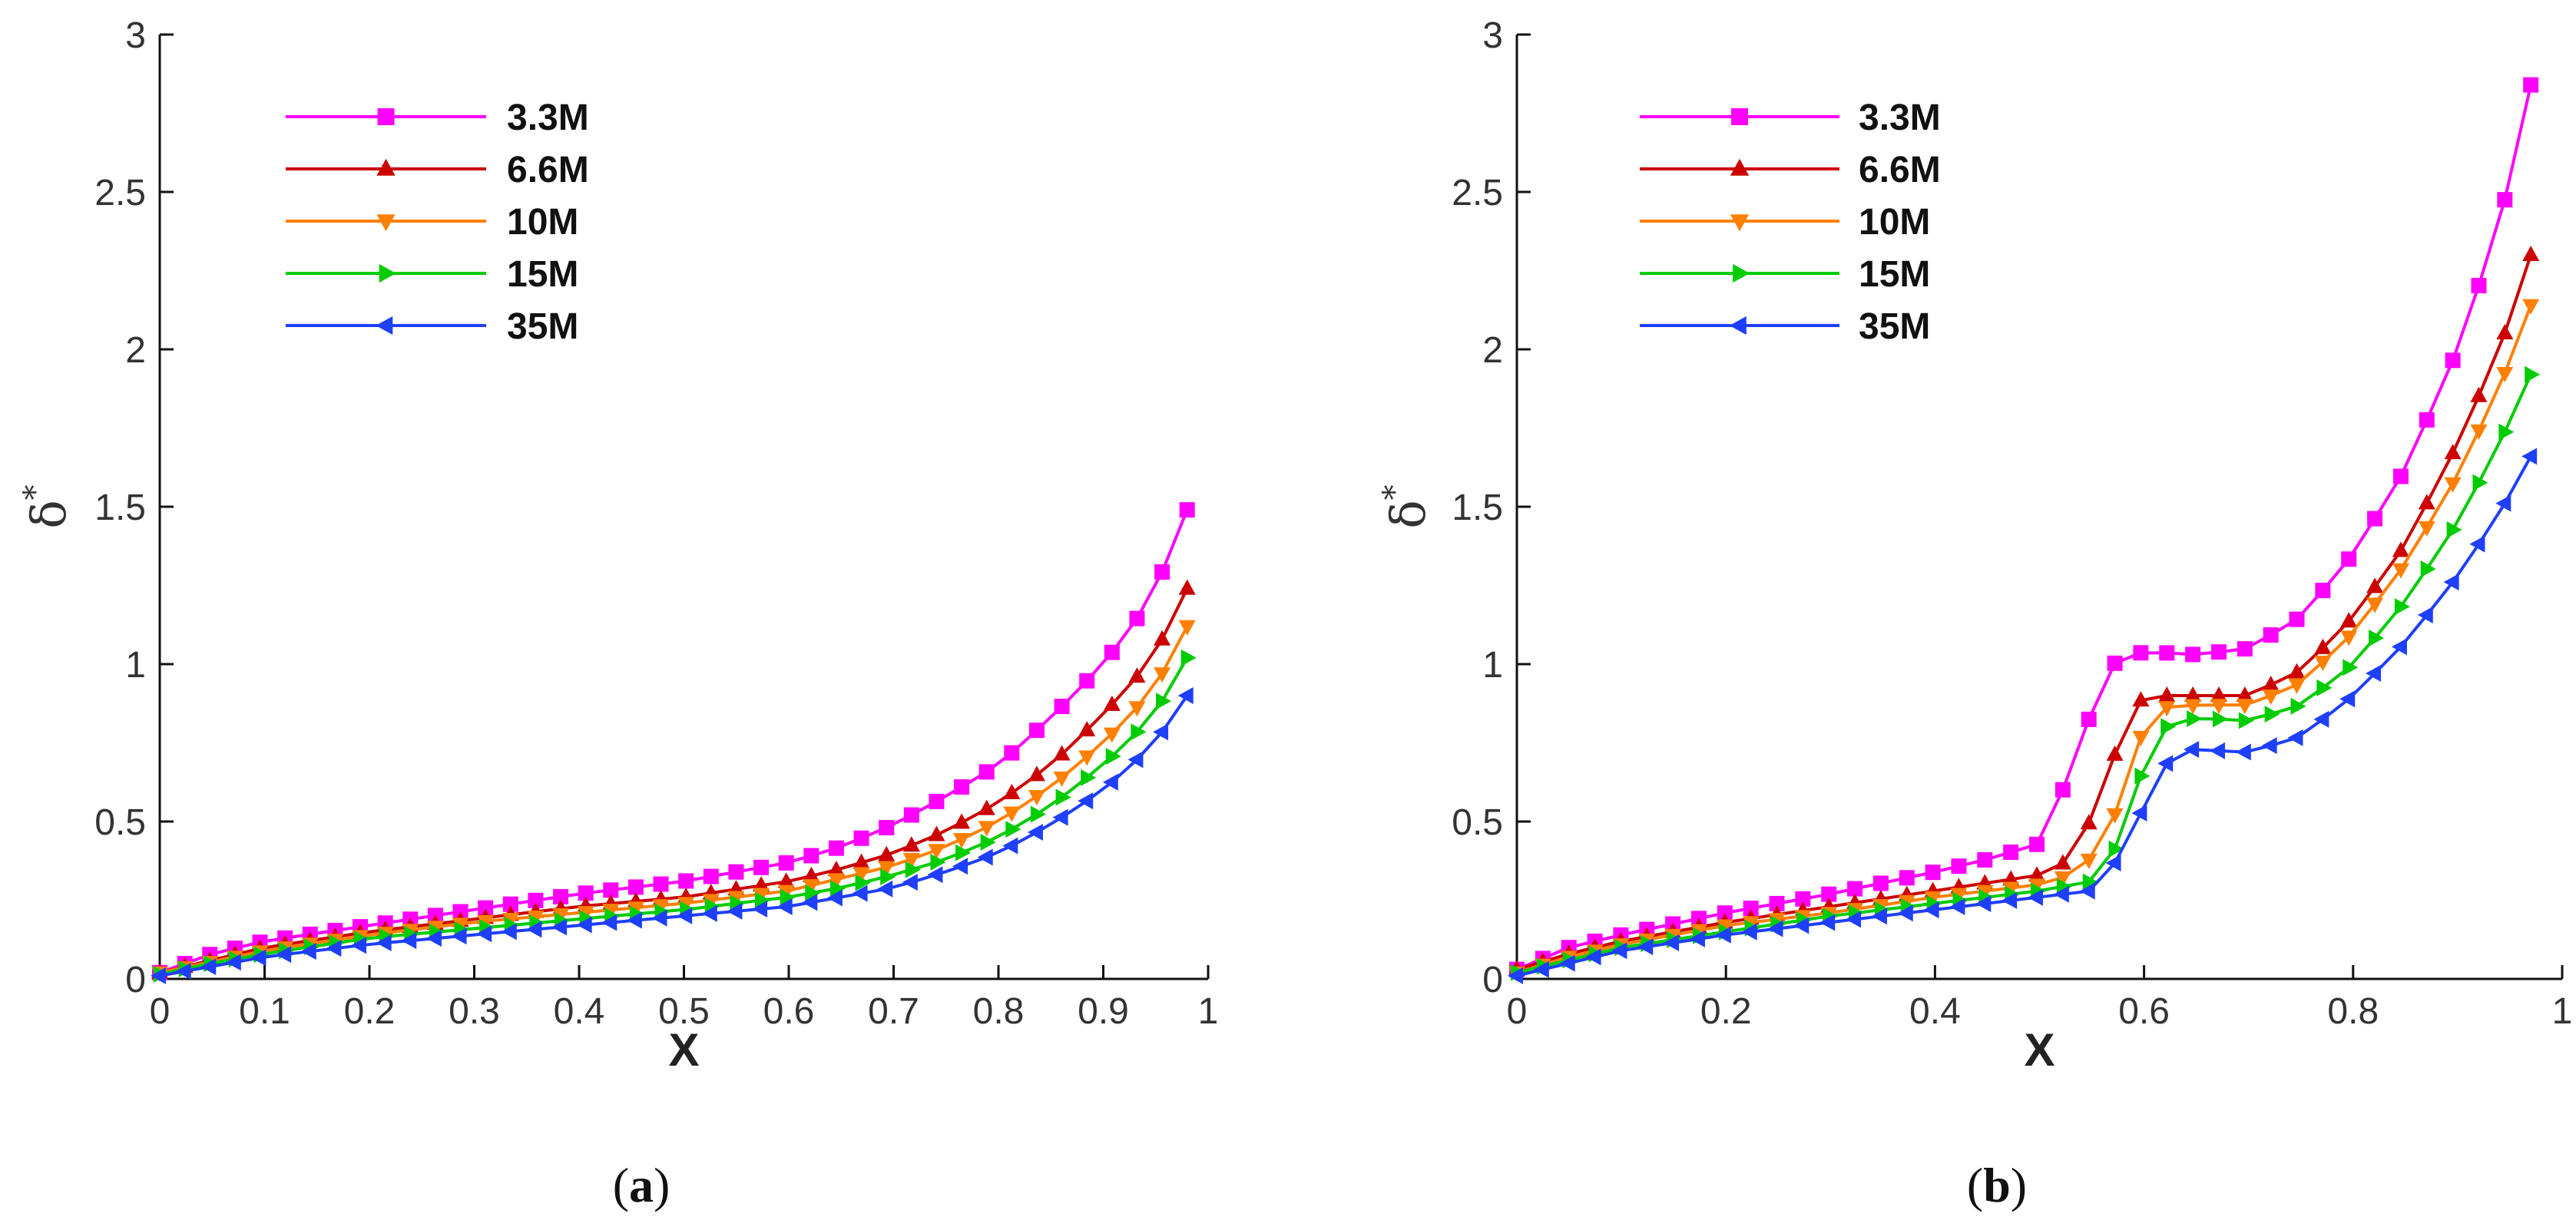  Describe the element at coordinates (1895, 274) in the screenshot. I see `legend-label: 15M` at that location.